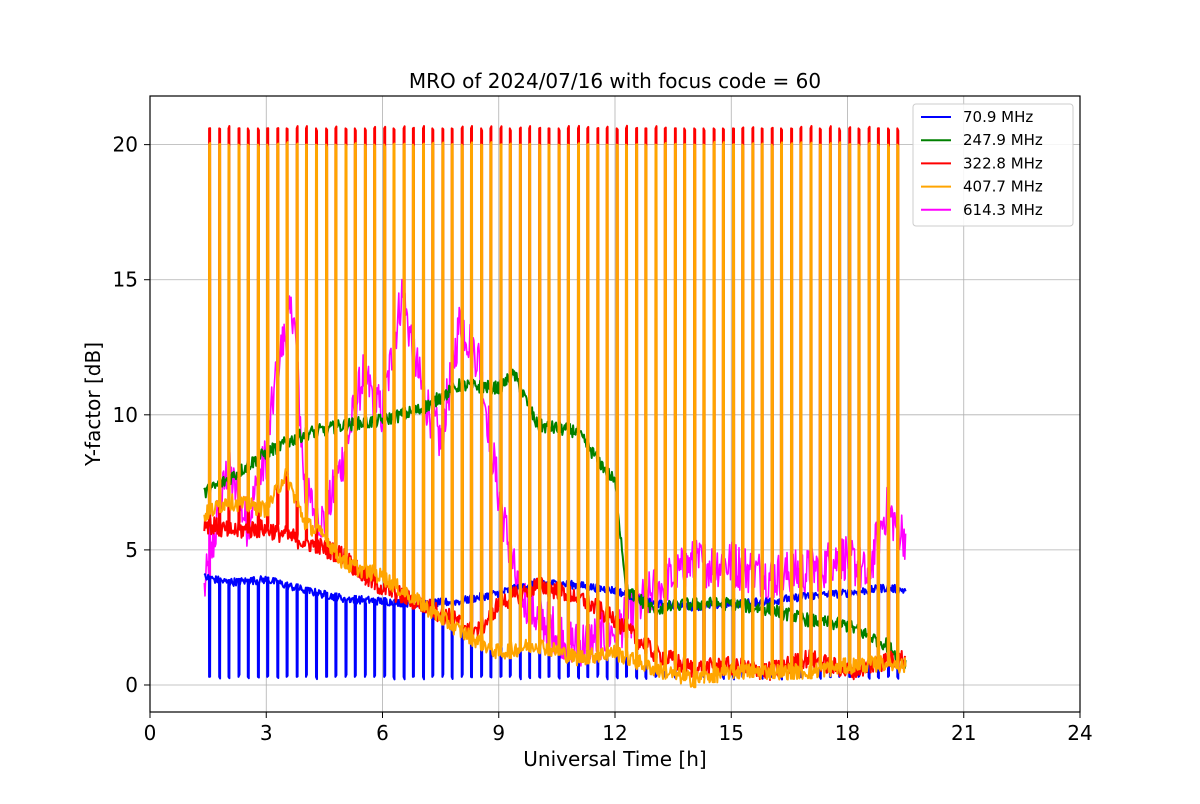 The height and width of the screenshot is (804, 1200). I want to click on y-tick-label: 15, so click(125, 280).